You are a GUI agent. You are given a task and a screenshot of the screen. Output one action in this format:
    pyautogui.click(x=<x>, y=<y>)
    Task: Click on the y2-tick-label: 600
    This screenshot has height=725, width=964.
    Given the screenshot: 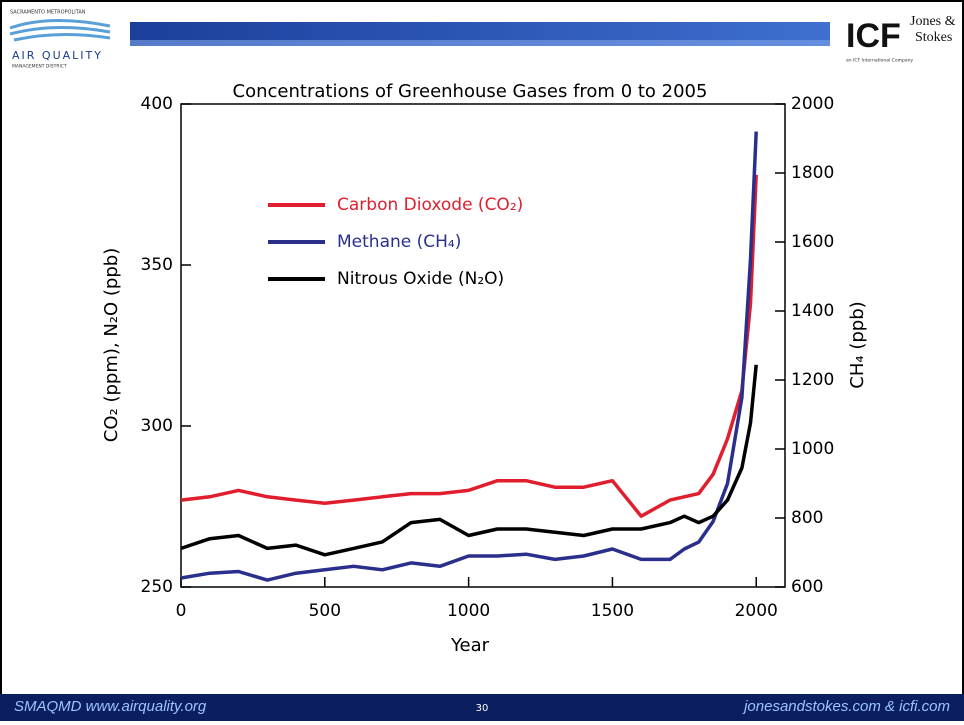 What is the action you would take?
    pyautogui.click(x=807, y=587)
    